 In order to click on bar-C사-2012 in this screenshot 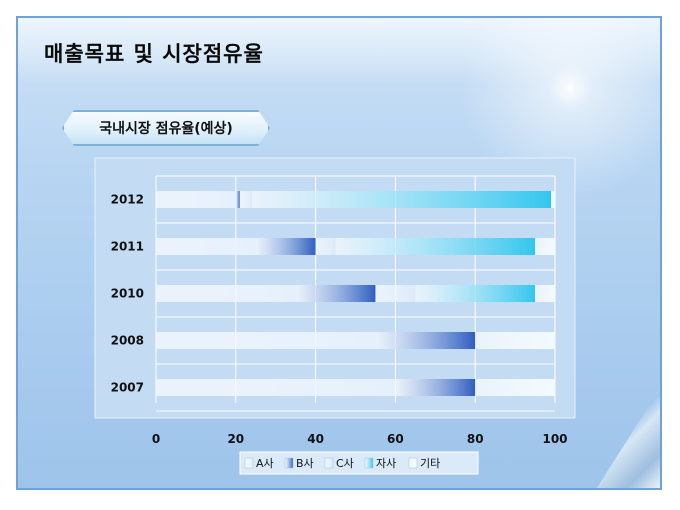, I will do `click(245, 199)`.